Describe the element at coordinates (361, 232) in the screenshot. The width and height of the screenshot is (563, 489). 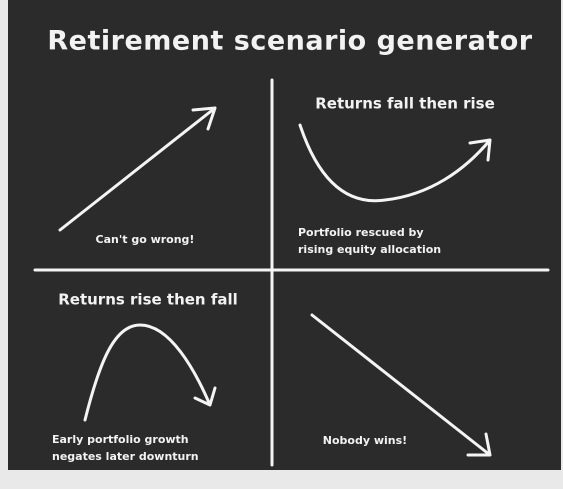
I see `caption: Portfolio rescued by` at that location.